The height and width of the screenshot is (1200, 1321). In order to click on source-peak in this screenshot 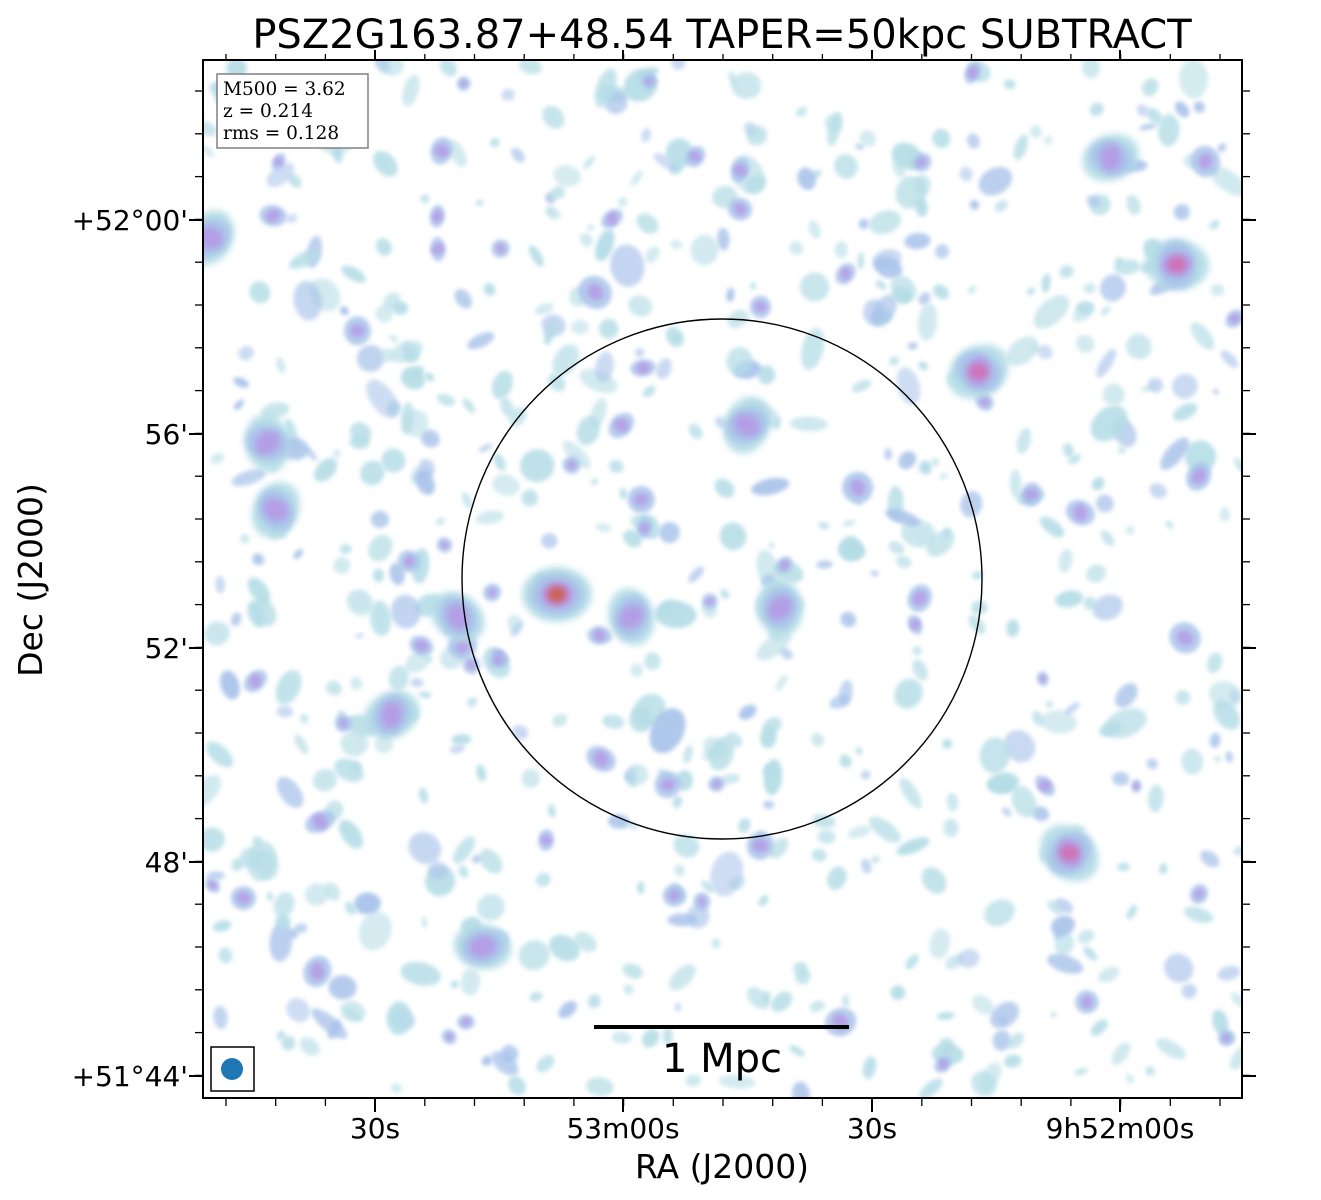, I will do `click(556, 594)`.